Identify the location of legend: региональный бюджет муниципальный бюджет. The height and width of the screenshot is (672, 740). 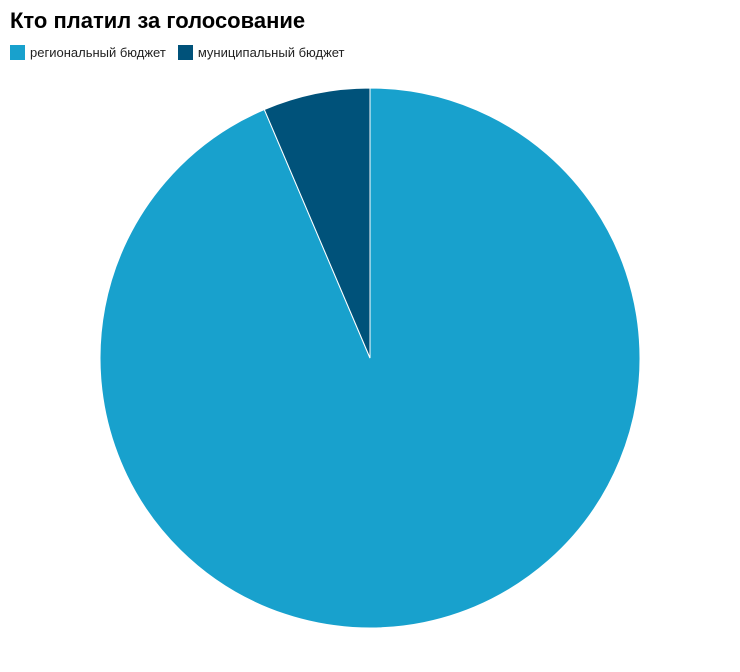
(177, 52).